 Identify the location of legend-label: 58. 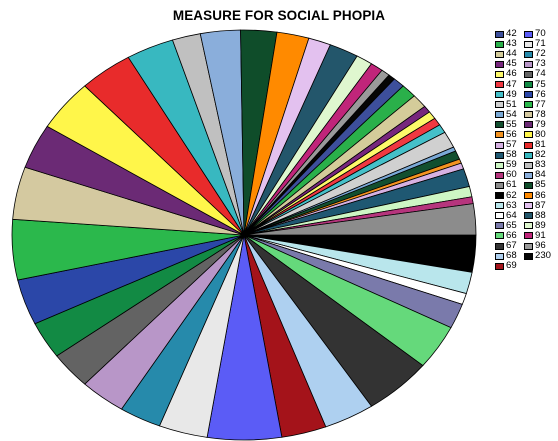
(511, 155).